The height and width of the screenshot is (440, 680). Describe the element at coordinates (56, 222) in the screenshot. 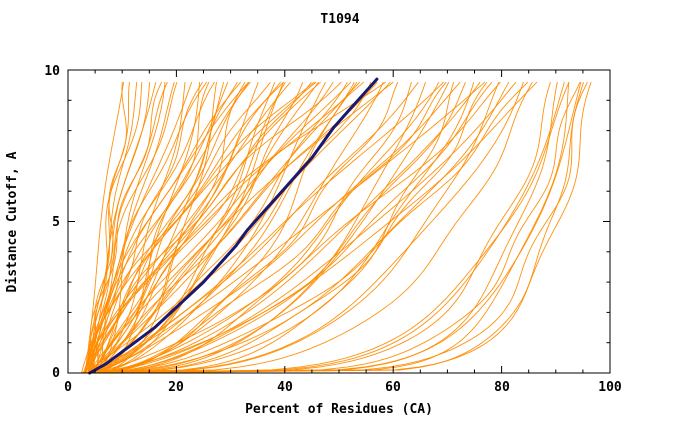

I see `y-tick-label-5: 5` at that location.